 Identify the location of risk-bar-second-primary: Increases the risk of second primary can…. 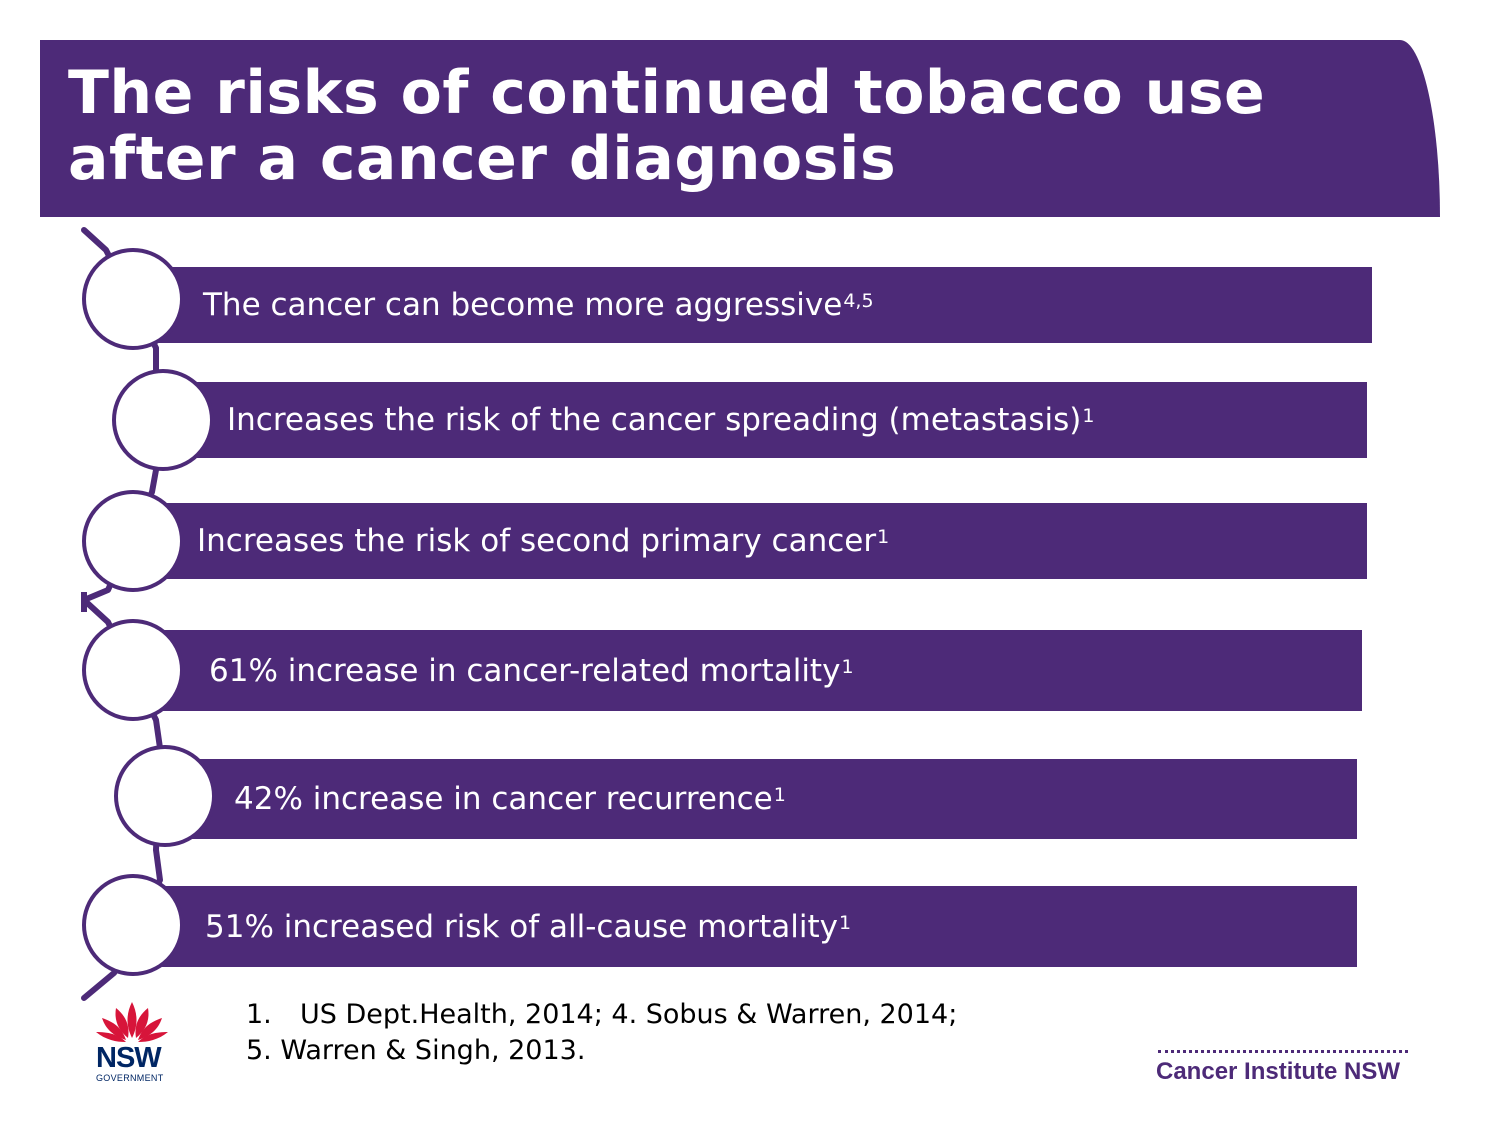
(758, 541).